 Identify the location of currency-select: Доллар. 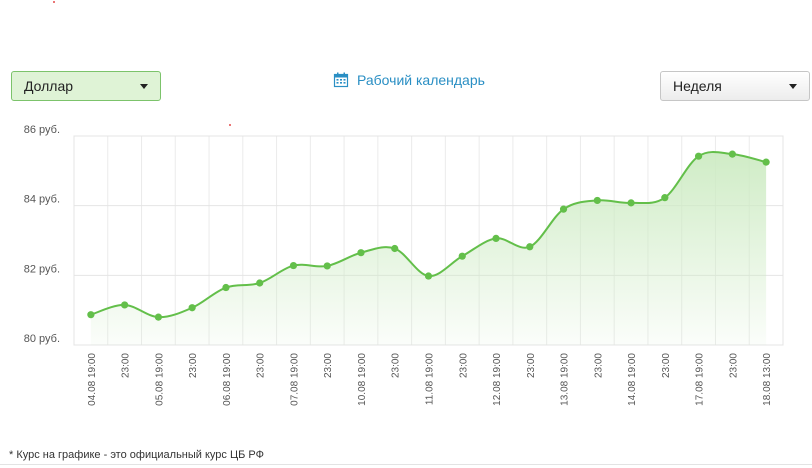
(86, 86).